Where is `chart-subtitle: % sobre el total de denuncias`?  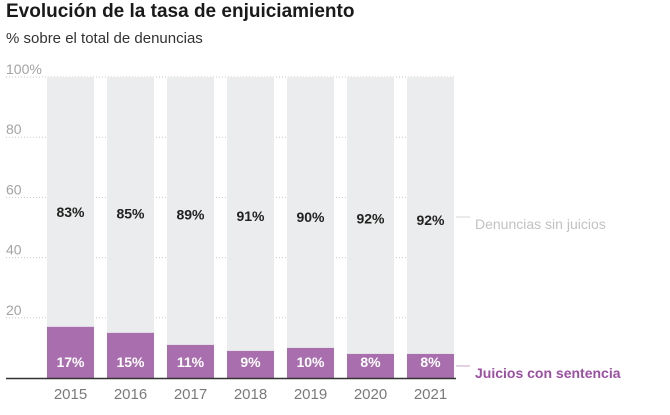 chart-subtitle: % sobre el total de denuncias is located at coordinates (104, 38).